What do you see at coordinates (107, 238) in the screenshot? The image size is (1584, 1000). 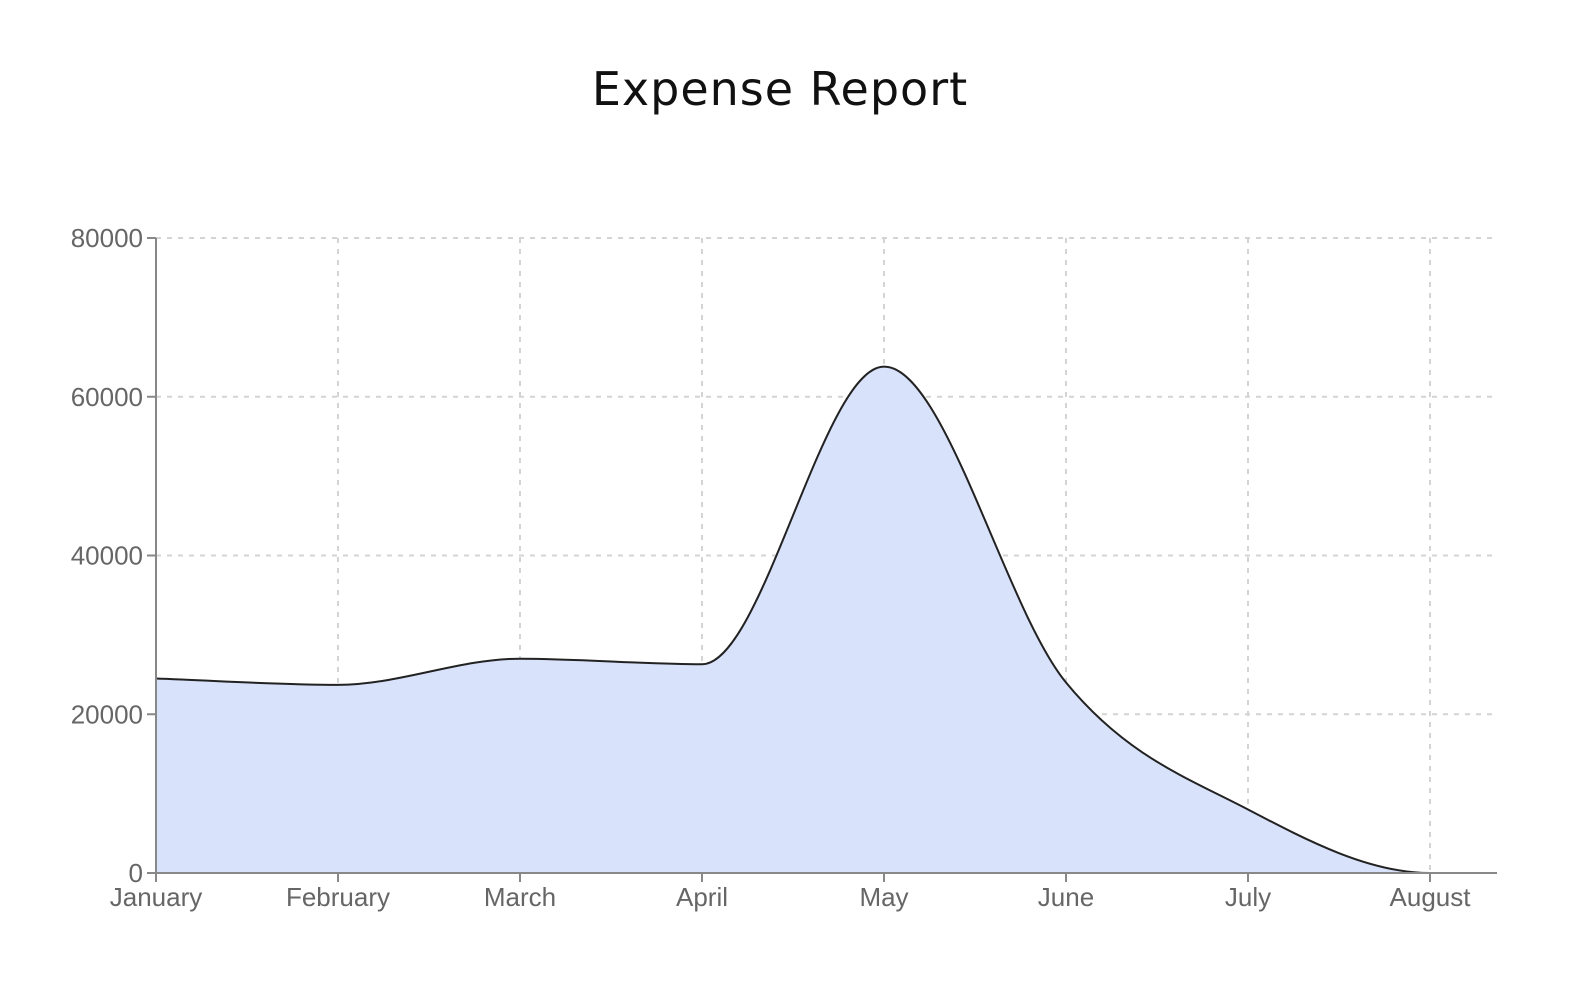 I see `y-tick-label: 80000` at bounding box center [107, 238].